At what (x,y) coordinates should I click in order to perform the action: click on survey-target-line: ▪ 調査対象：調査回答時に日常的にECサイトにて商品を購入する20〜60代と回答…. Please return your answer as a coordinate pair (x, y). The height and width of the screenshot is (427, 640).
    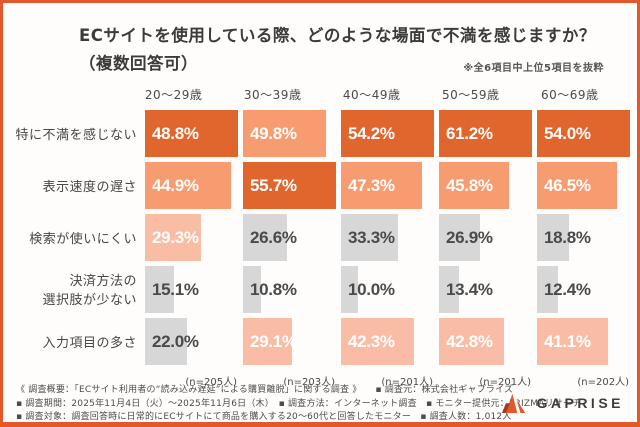
    Looking at the image, I should click on (264, 417).